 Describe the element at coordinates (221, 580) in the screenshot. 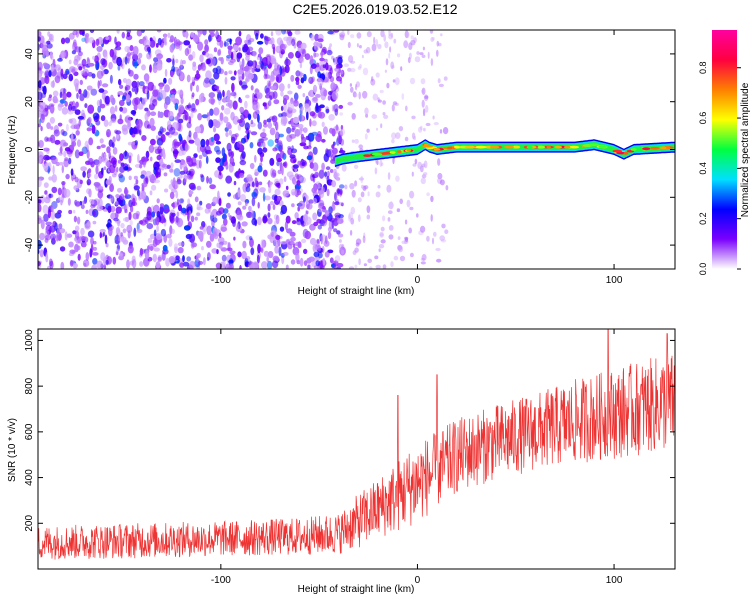

I see `snr-xtick-label: -100` at that location.